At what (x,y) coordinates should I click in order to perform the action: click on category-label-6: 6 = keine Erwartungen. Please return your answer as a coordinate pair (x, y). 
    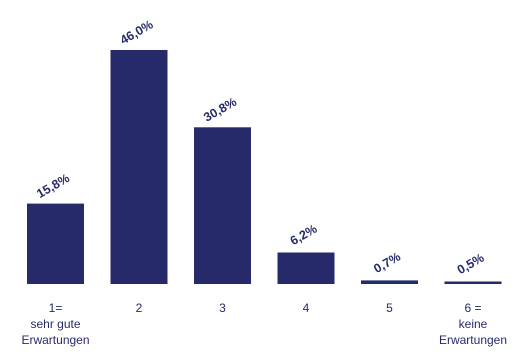
    Looking at the image, I should click on (473, 324).